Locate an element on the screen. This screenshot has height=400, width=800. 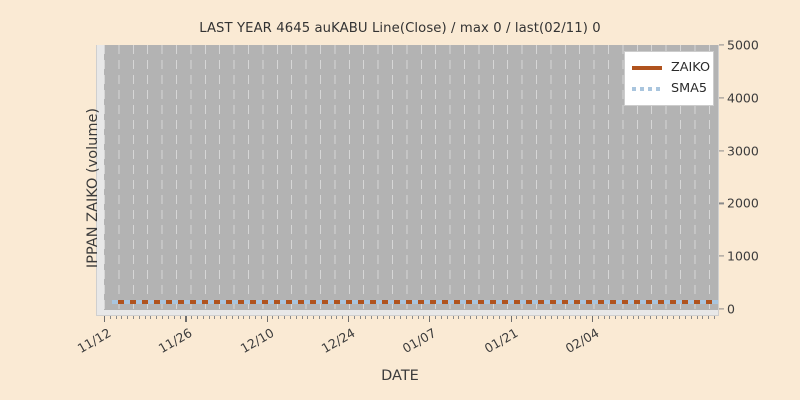
axis-spine-right is located at coordinates (719, 180).